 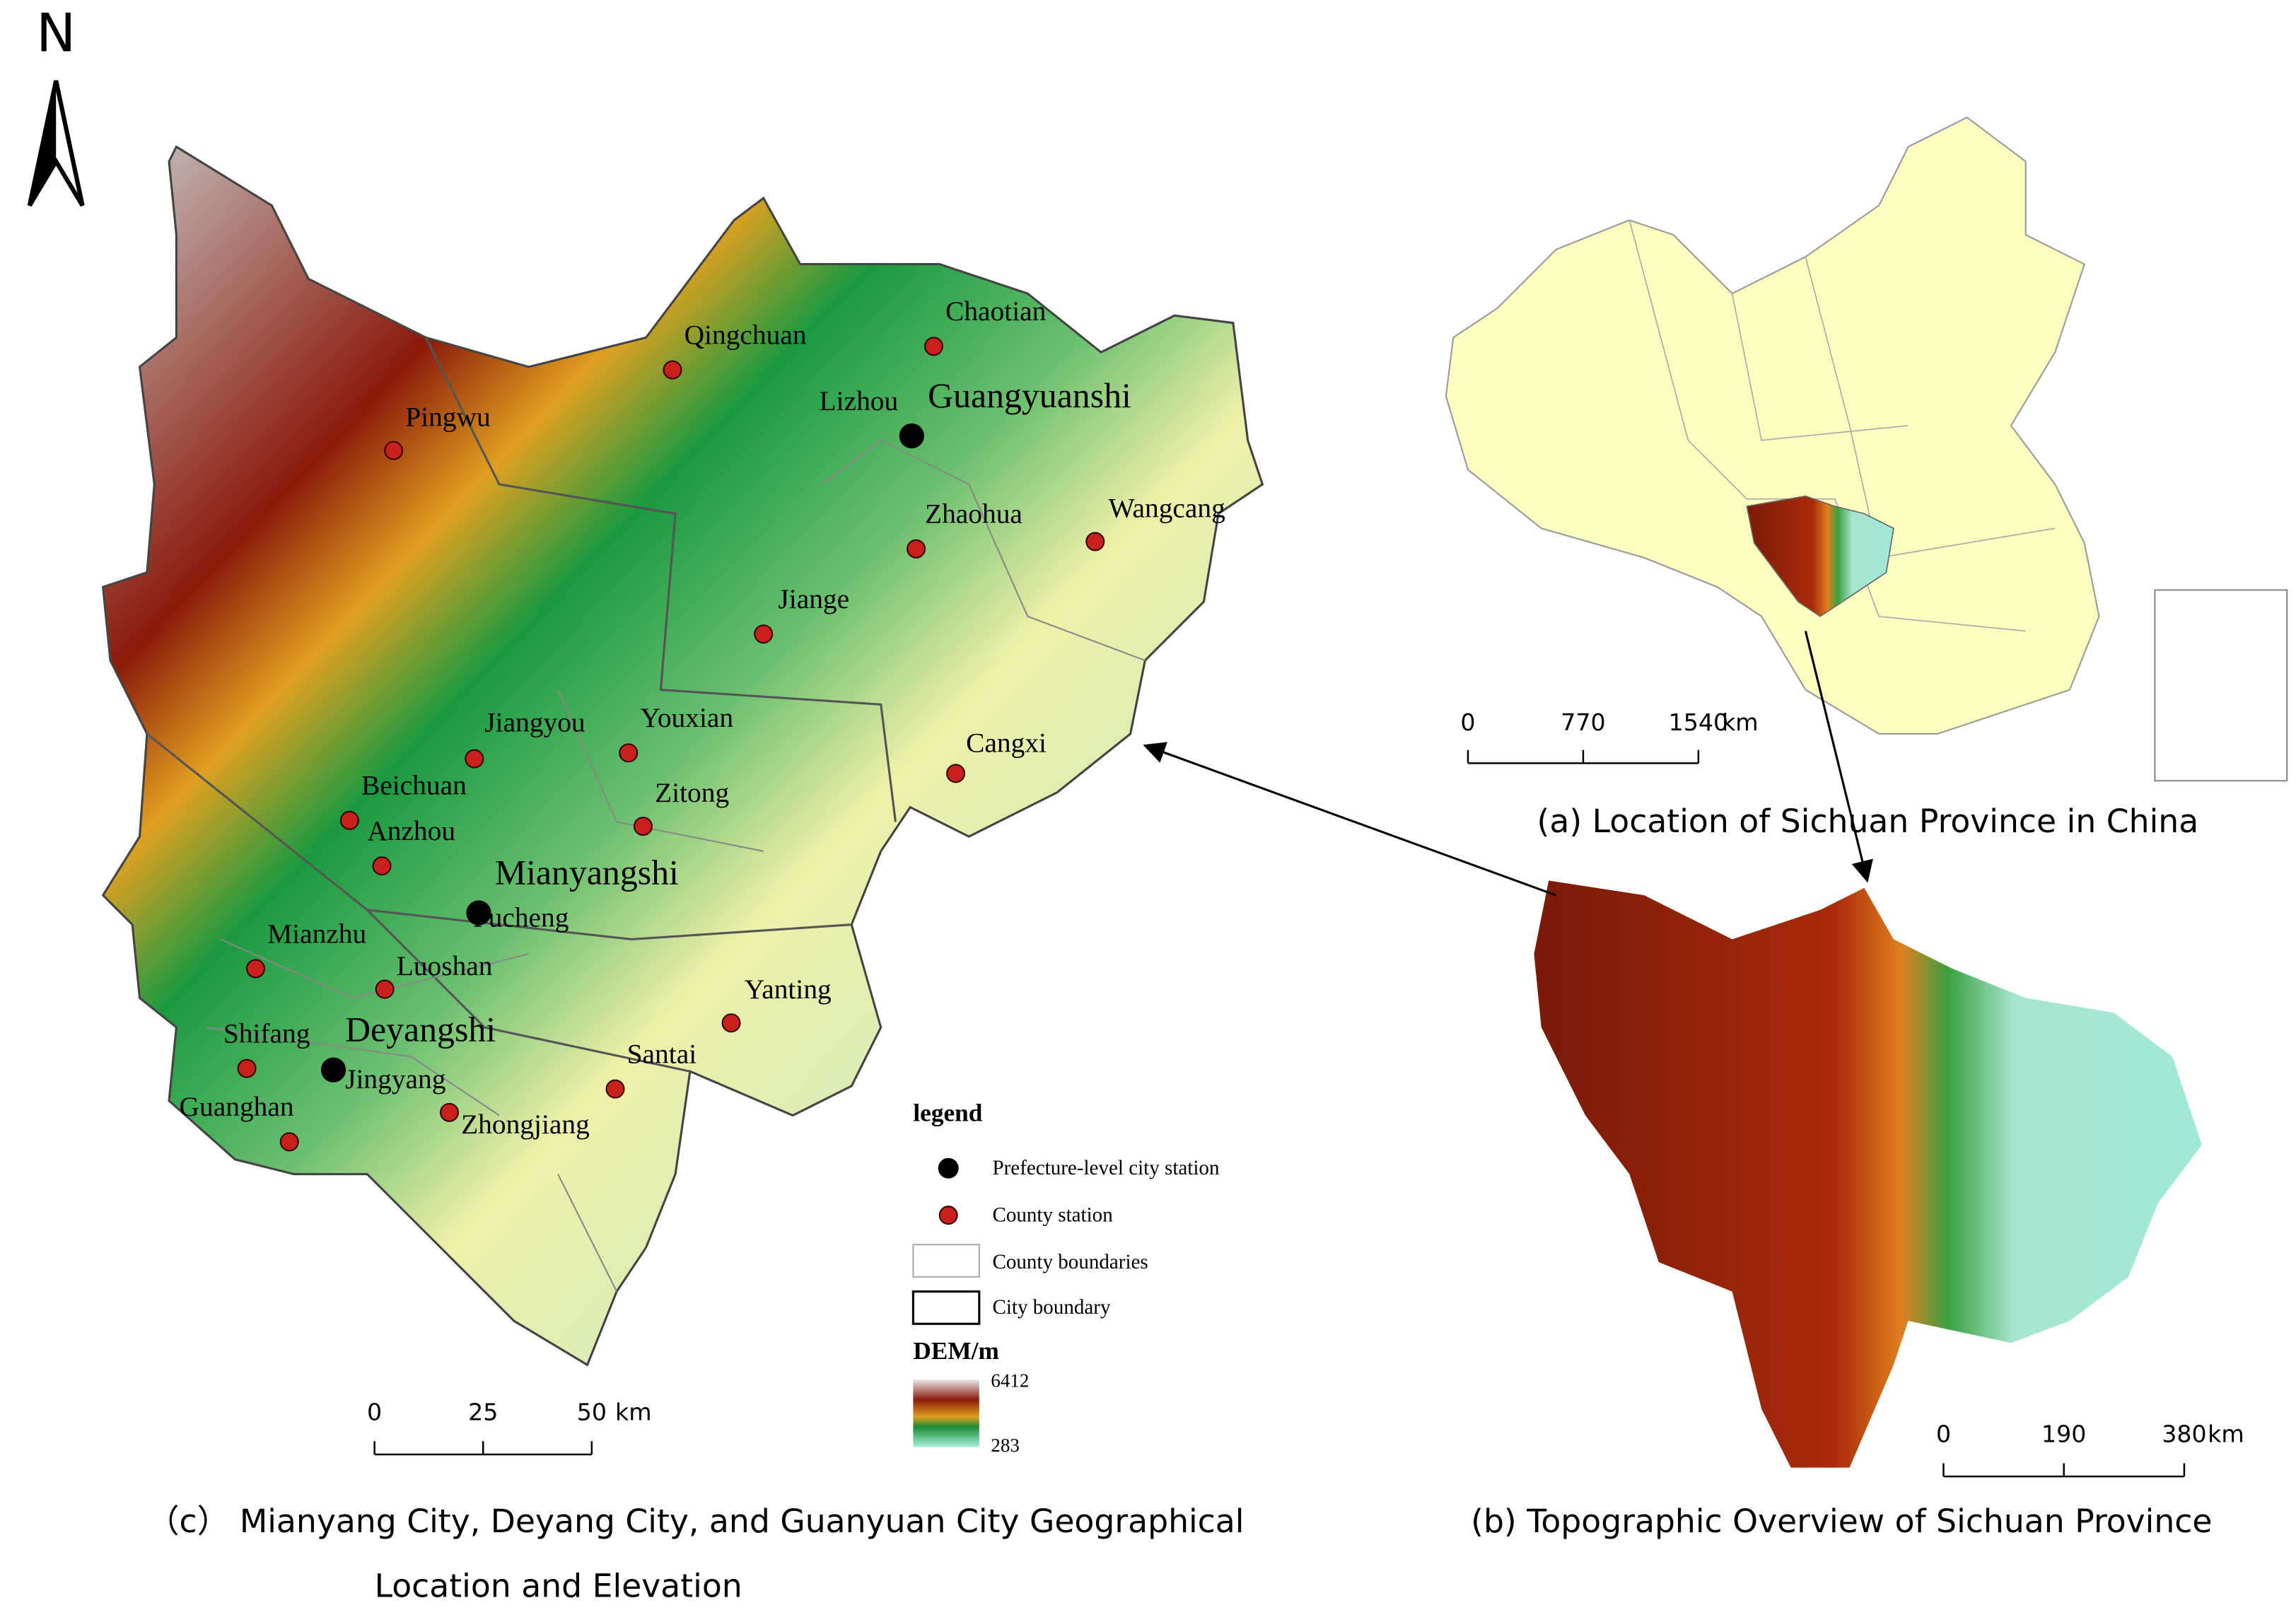 What do you see at coordinates (1010, 1380) in the screenshot?
I see `dem-max: 6412` at bounding box center [1010, 1380].